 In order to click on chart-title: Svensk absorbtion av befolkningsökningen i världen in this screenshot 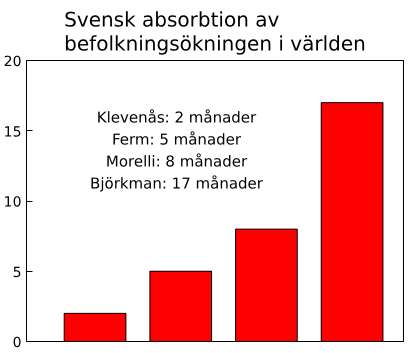, I will do `click(215, 32)`.